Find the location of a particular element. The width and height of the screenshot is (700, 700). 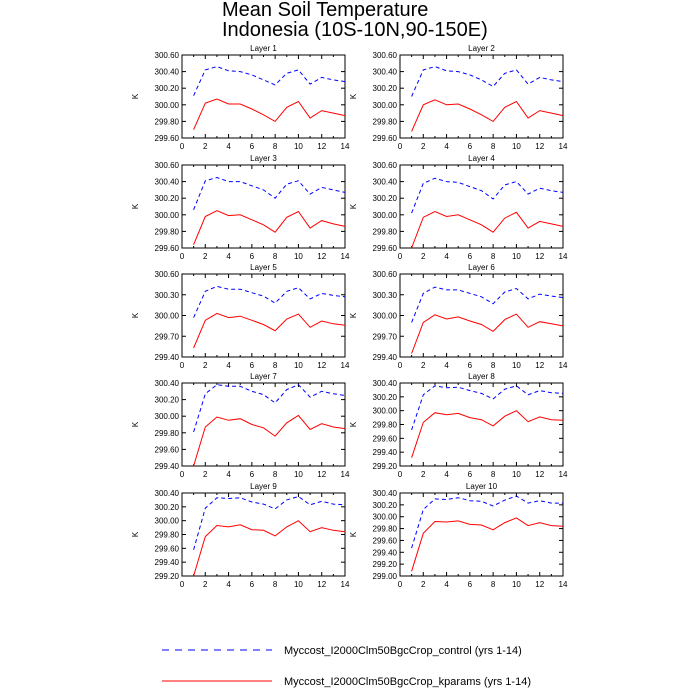

panel-title: Layer 2 is located at coordinates (481, 48).